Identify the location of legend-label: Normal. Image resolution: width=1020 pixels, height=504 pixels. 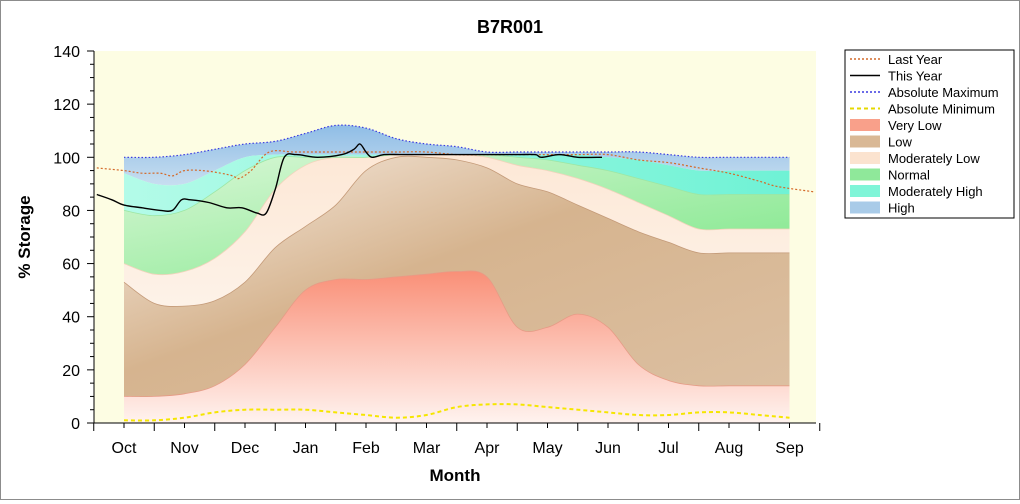
(909, 175).